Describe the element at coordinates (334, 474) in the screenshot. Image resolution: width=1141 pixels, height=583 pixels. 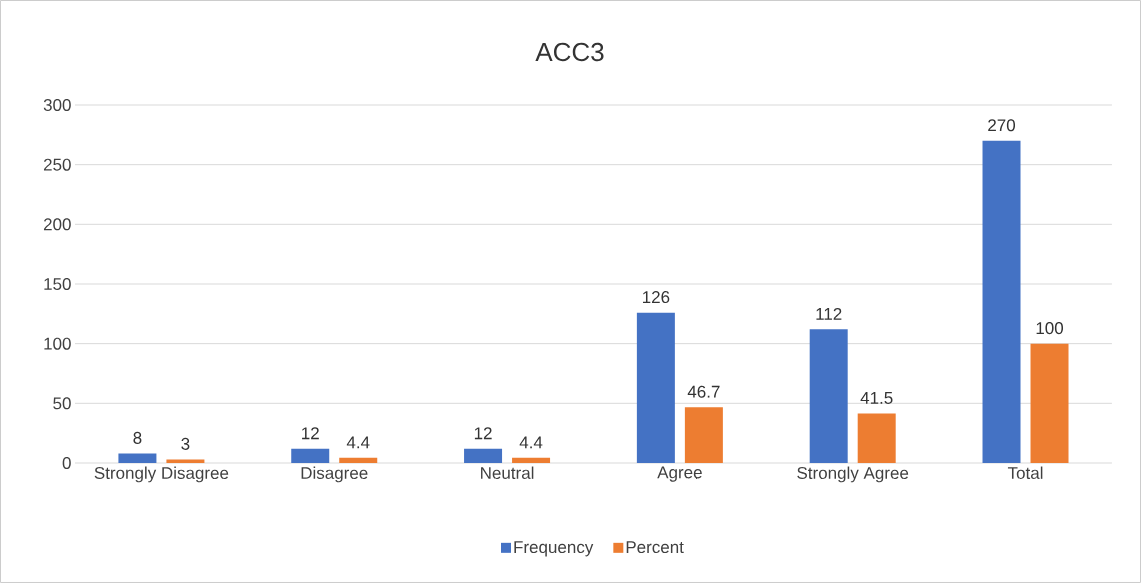
I see `x-tick-label: Disagree` at that location.